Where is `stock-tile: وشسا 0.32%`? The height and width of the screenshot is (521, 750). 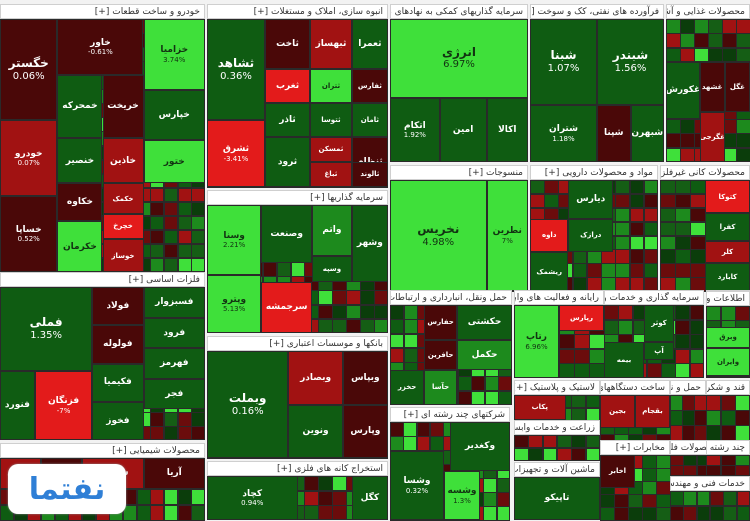
stock-tile: وشسا 0.32% is located at coordinates (417, 485).